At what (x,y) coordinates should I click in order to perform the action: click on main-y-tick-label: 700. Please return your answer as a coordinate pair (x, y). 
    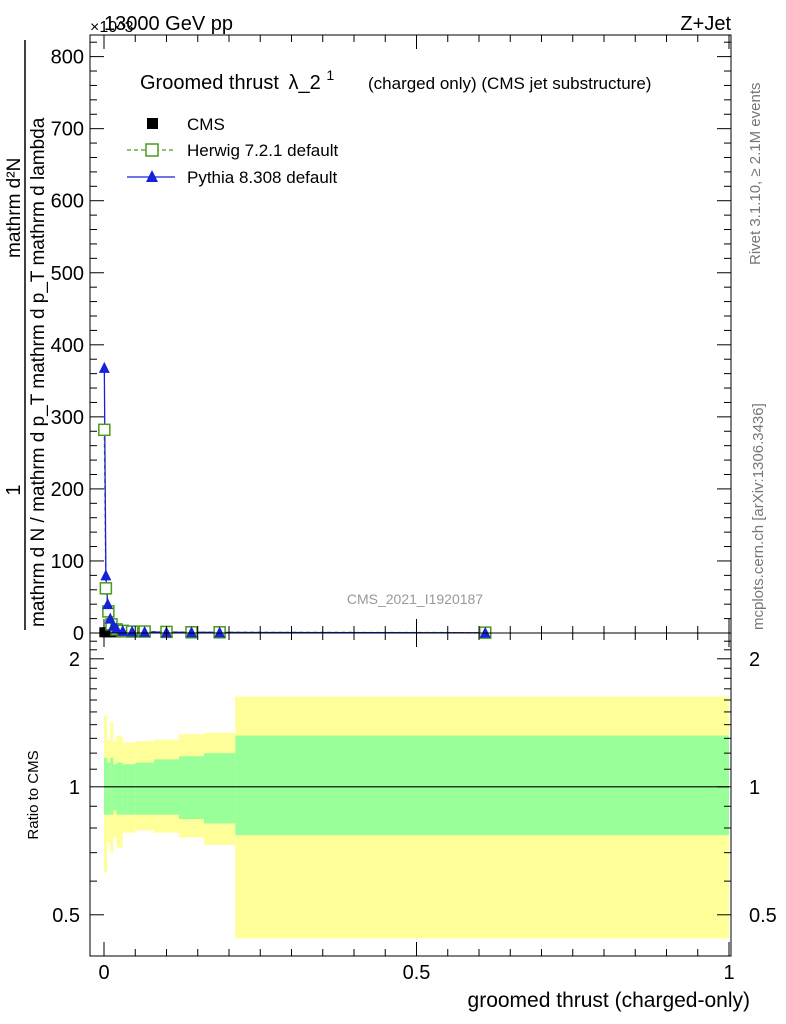
    Looking at the image, I should click on (67, 130).